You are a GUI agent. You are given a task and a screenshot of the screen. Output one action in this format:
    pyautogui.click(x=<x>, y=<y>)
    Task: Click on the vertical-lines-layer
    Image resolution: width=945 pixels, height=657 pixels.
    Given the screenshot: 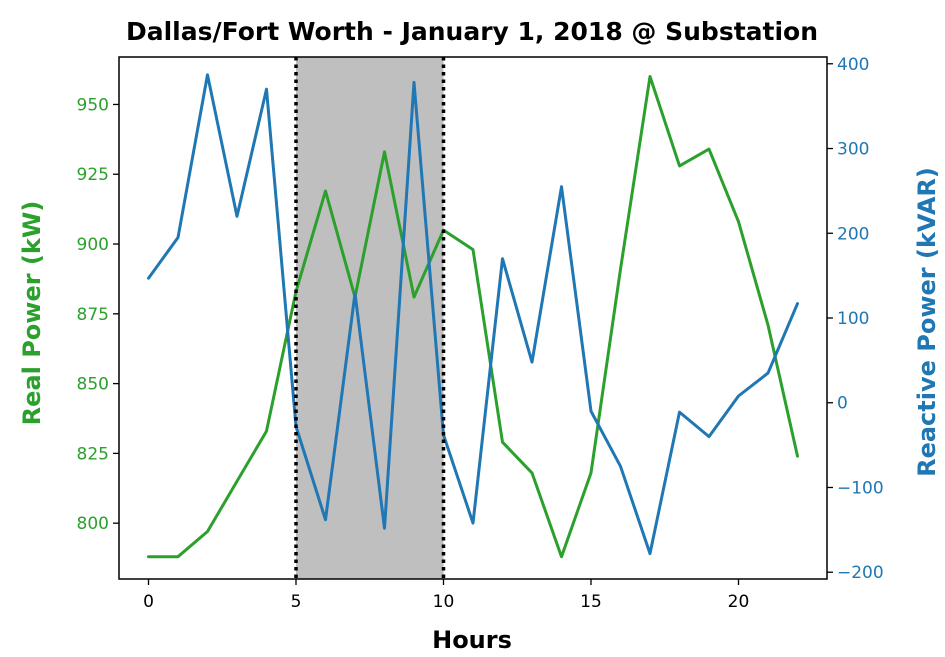 What is the action you would take?
    pyautogui.click(x=370, y=318)
    